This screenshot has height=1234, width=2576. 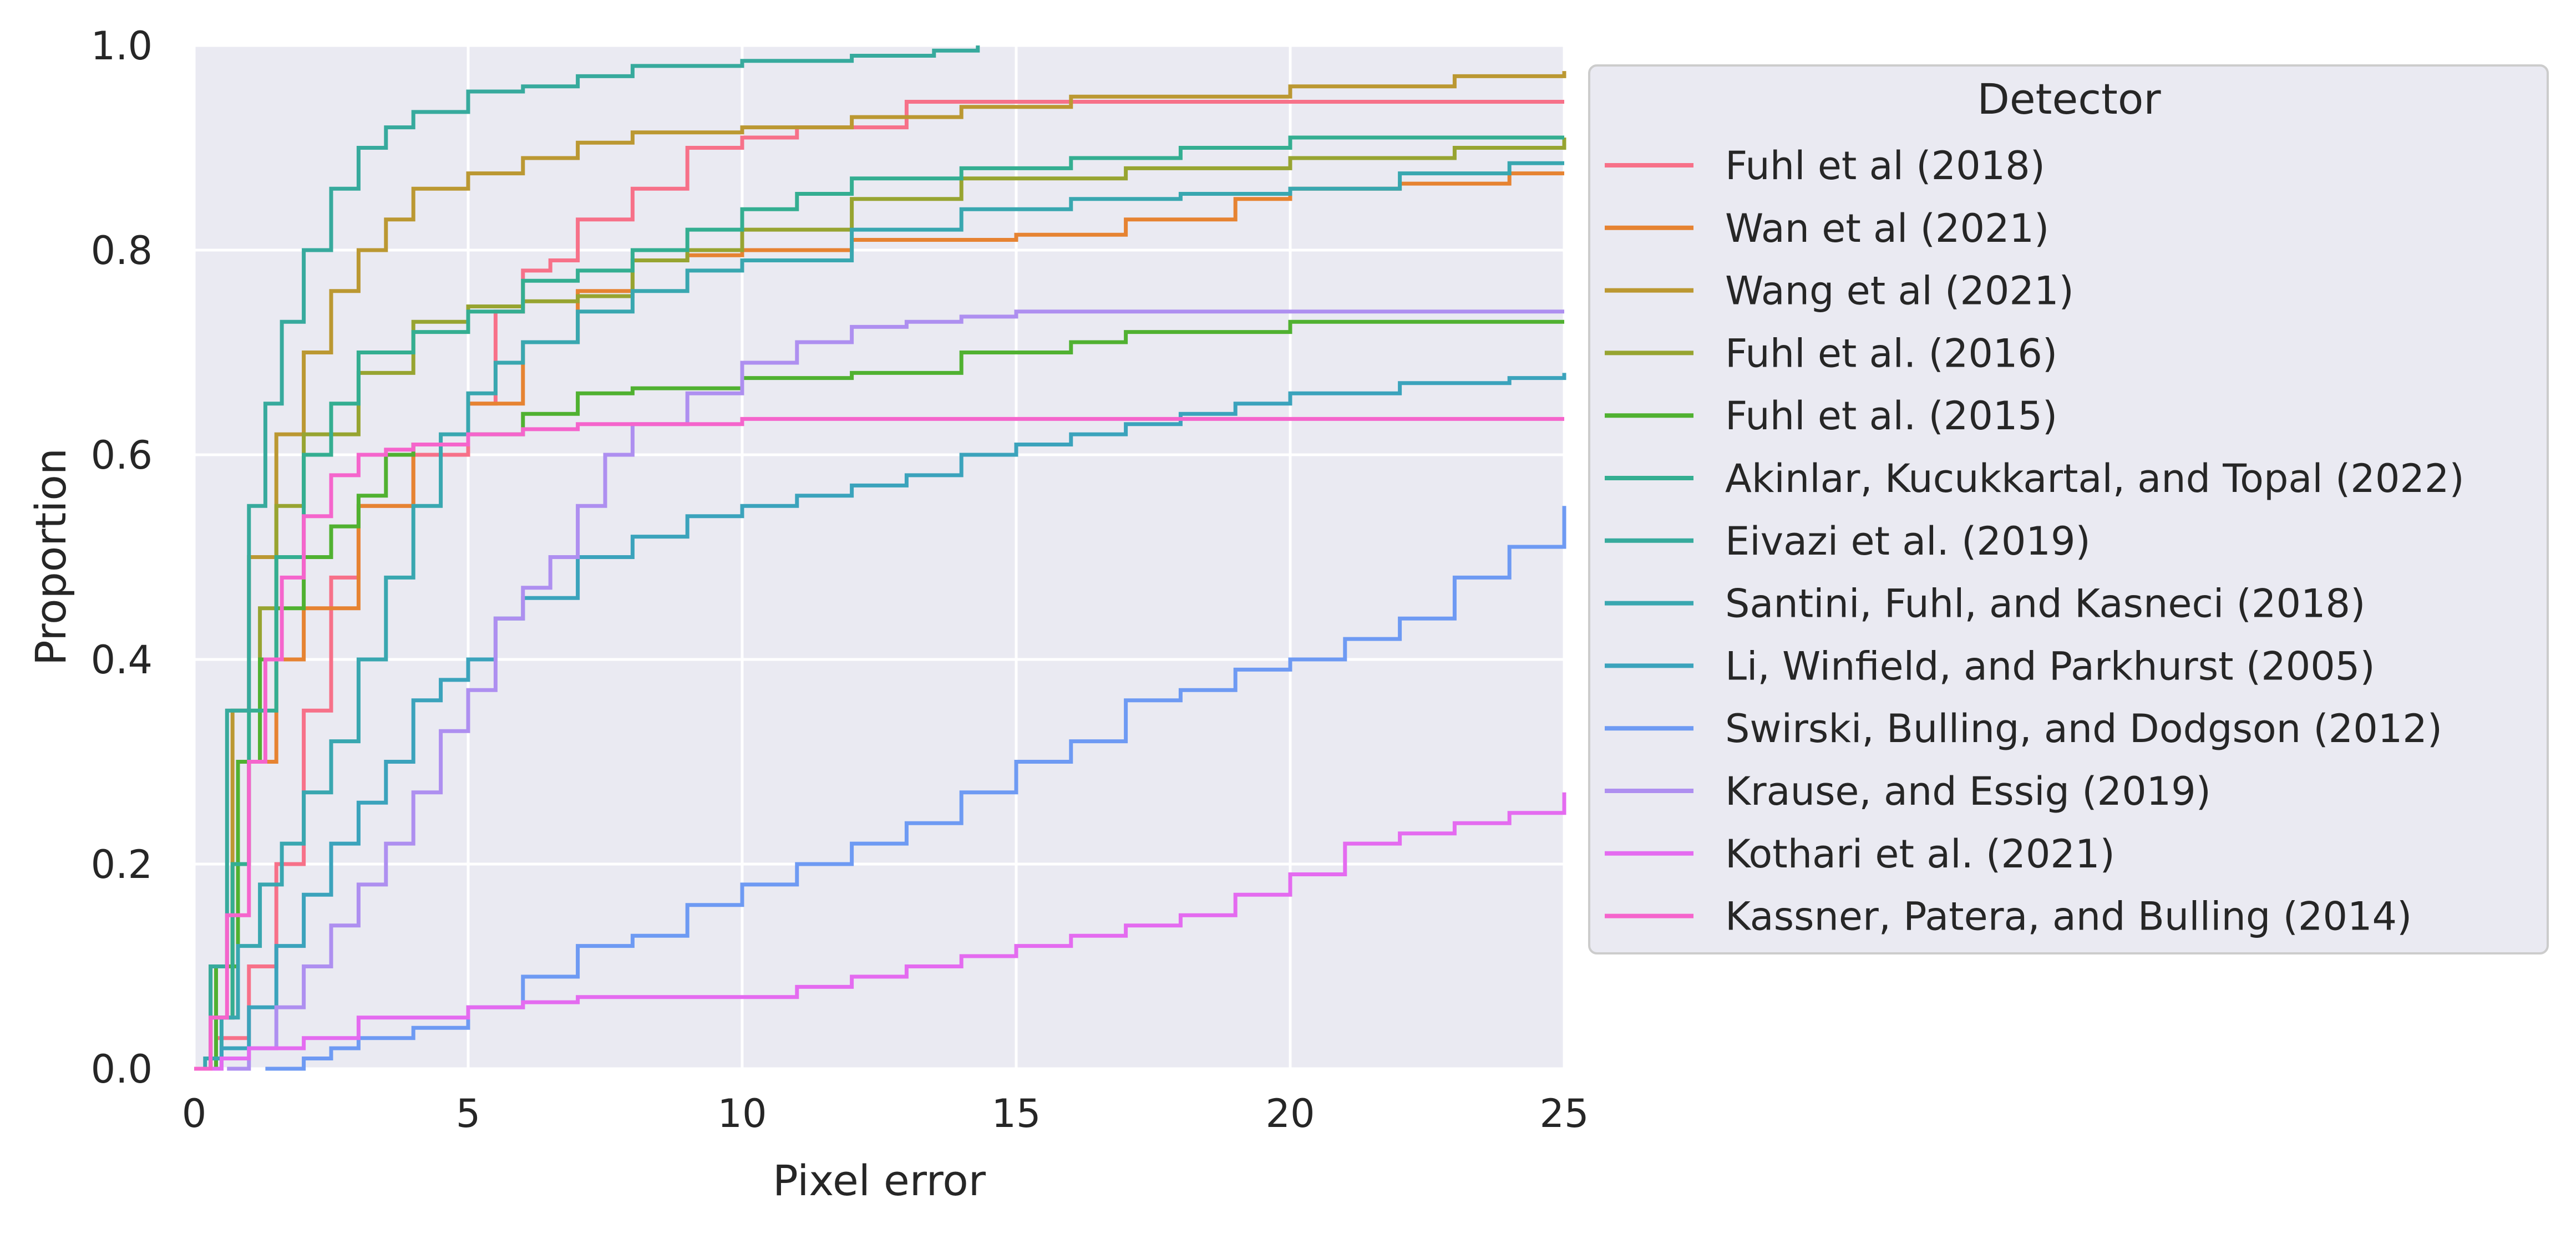 I want to click on legend-label: Krause, and Essig (2019), so click(x=1968, y=792).